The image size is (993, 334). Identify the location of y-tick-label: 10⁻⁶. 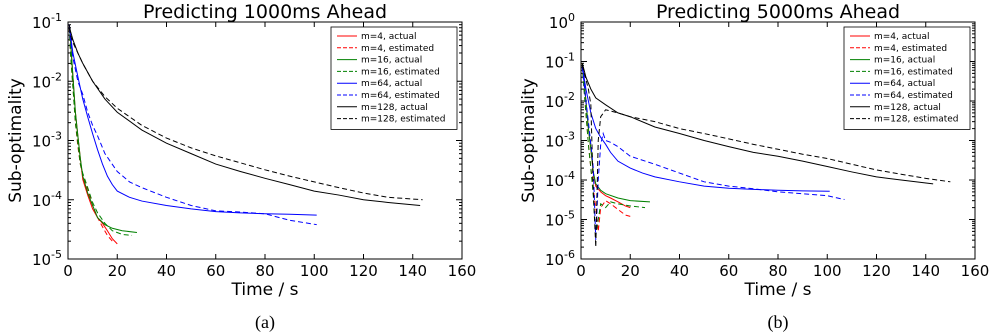
(560, 258).